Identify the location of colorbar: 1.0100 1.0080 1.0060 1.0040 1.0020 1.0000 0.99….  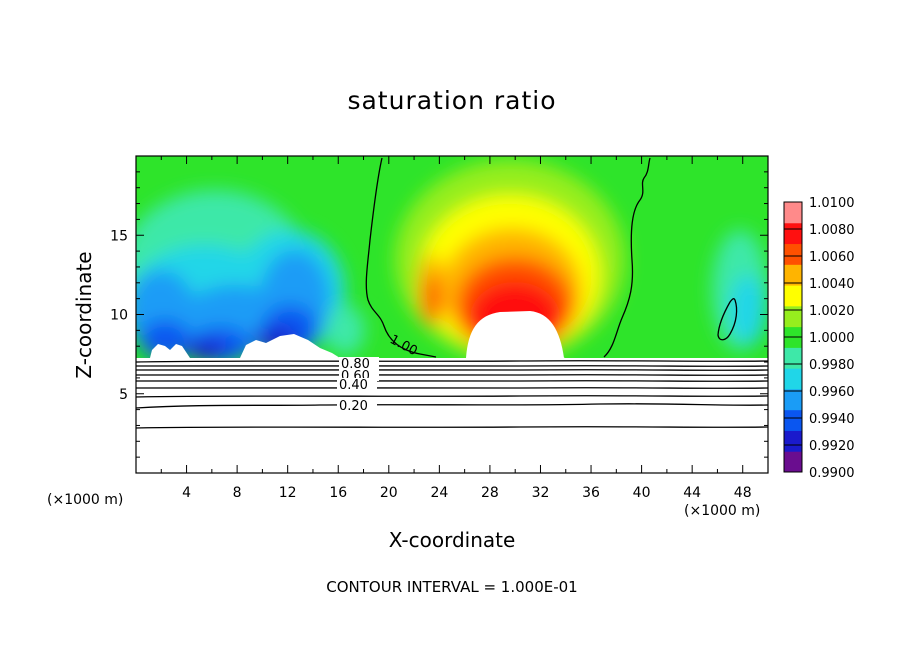
(819, 338).